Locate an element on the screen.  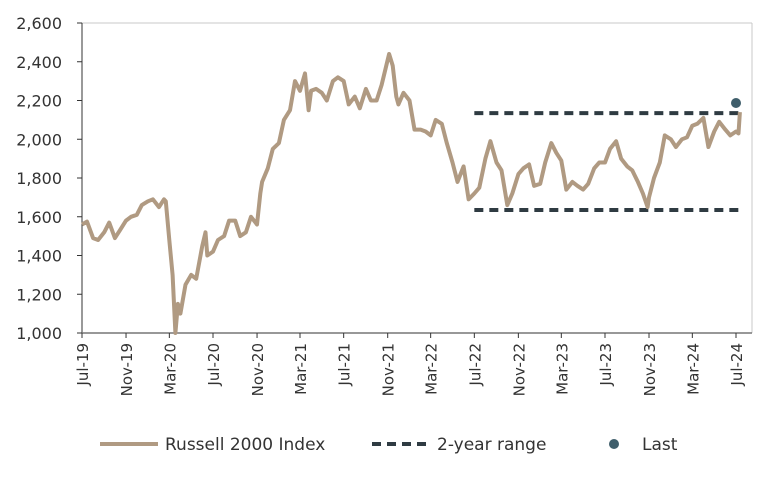
y-tick-label: 1,600 is located at coordinates (39, 217).